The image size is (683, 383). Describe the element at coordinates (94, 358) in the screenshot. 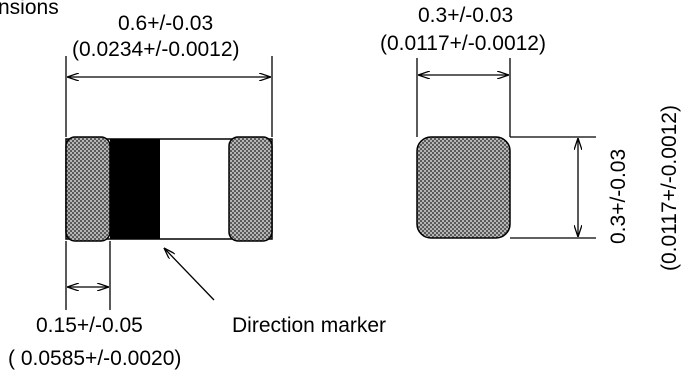

I see `terminal-in-label: ( 0.0585+/-0.0020)` at that location.